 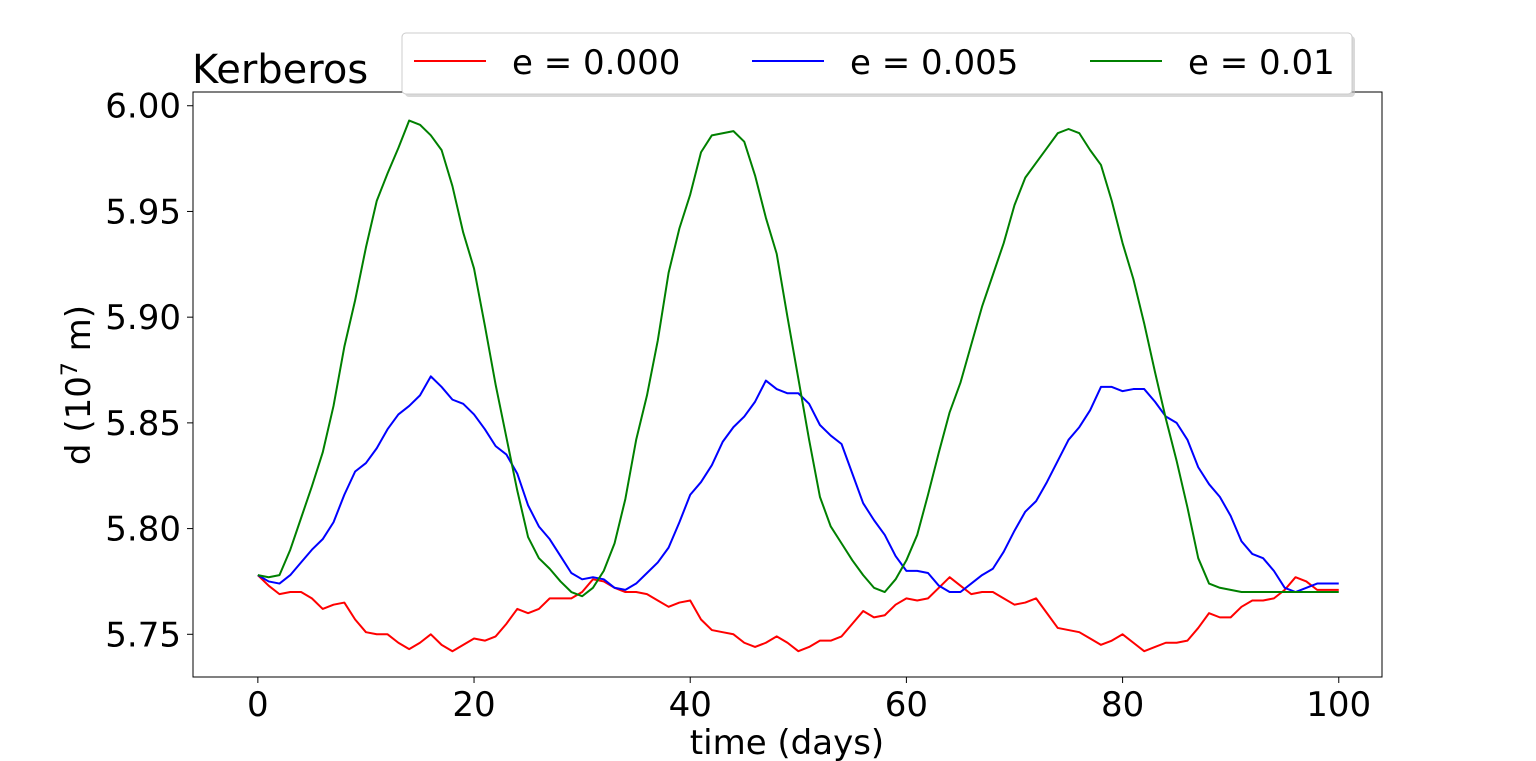 What do you see at coordinates (79, 333) in the screenshot?
I see `y-axis-label-unit: m)` at bounding box center [79, 333].